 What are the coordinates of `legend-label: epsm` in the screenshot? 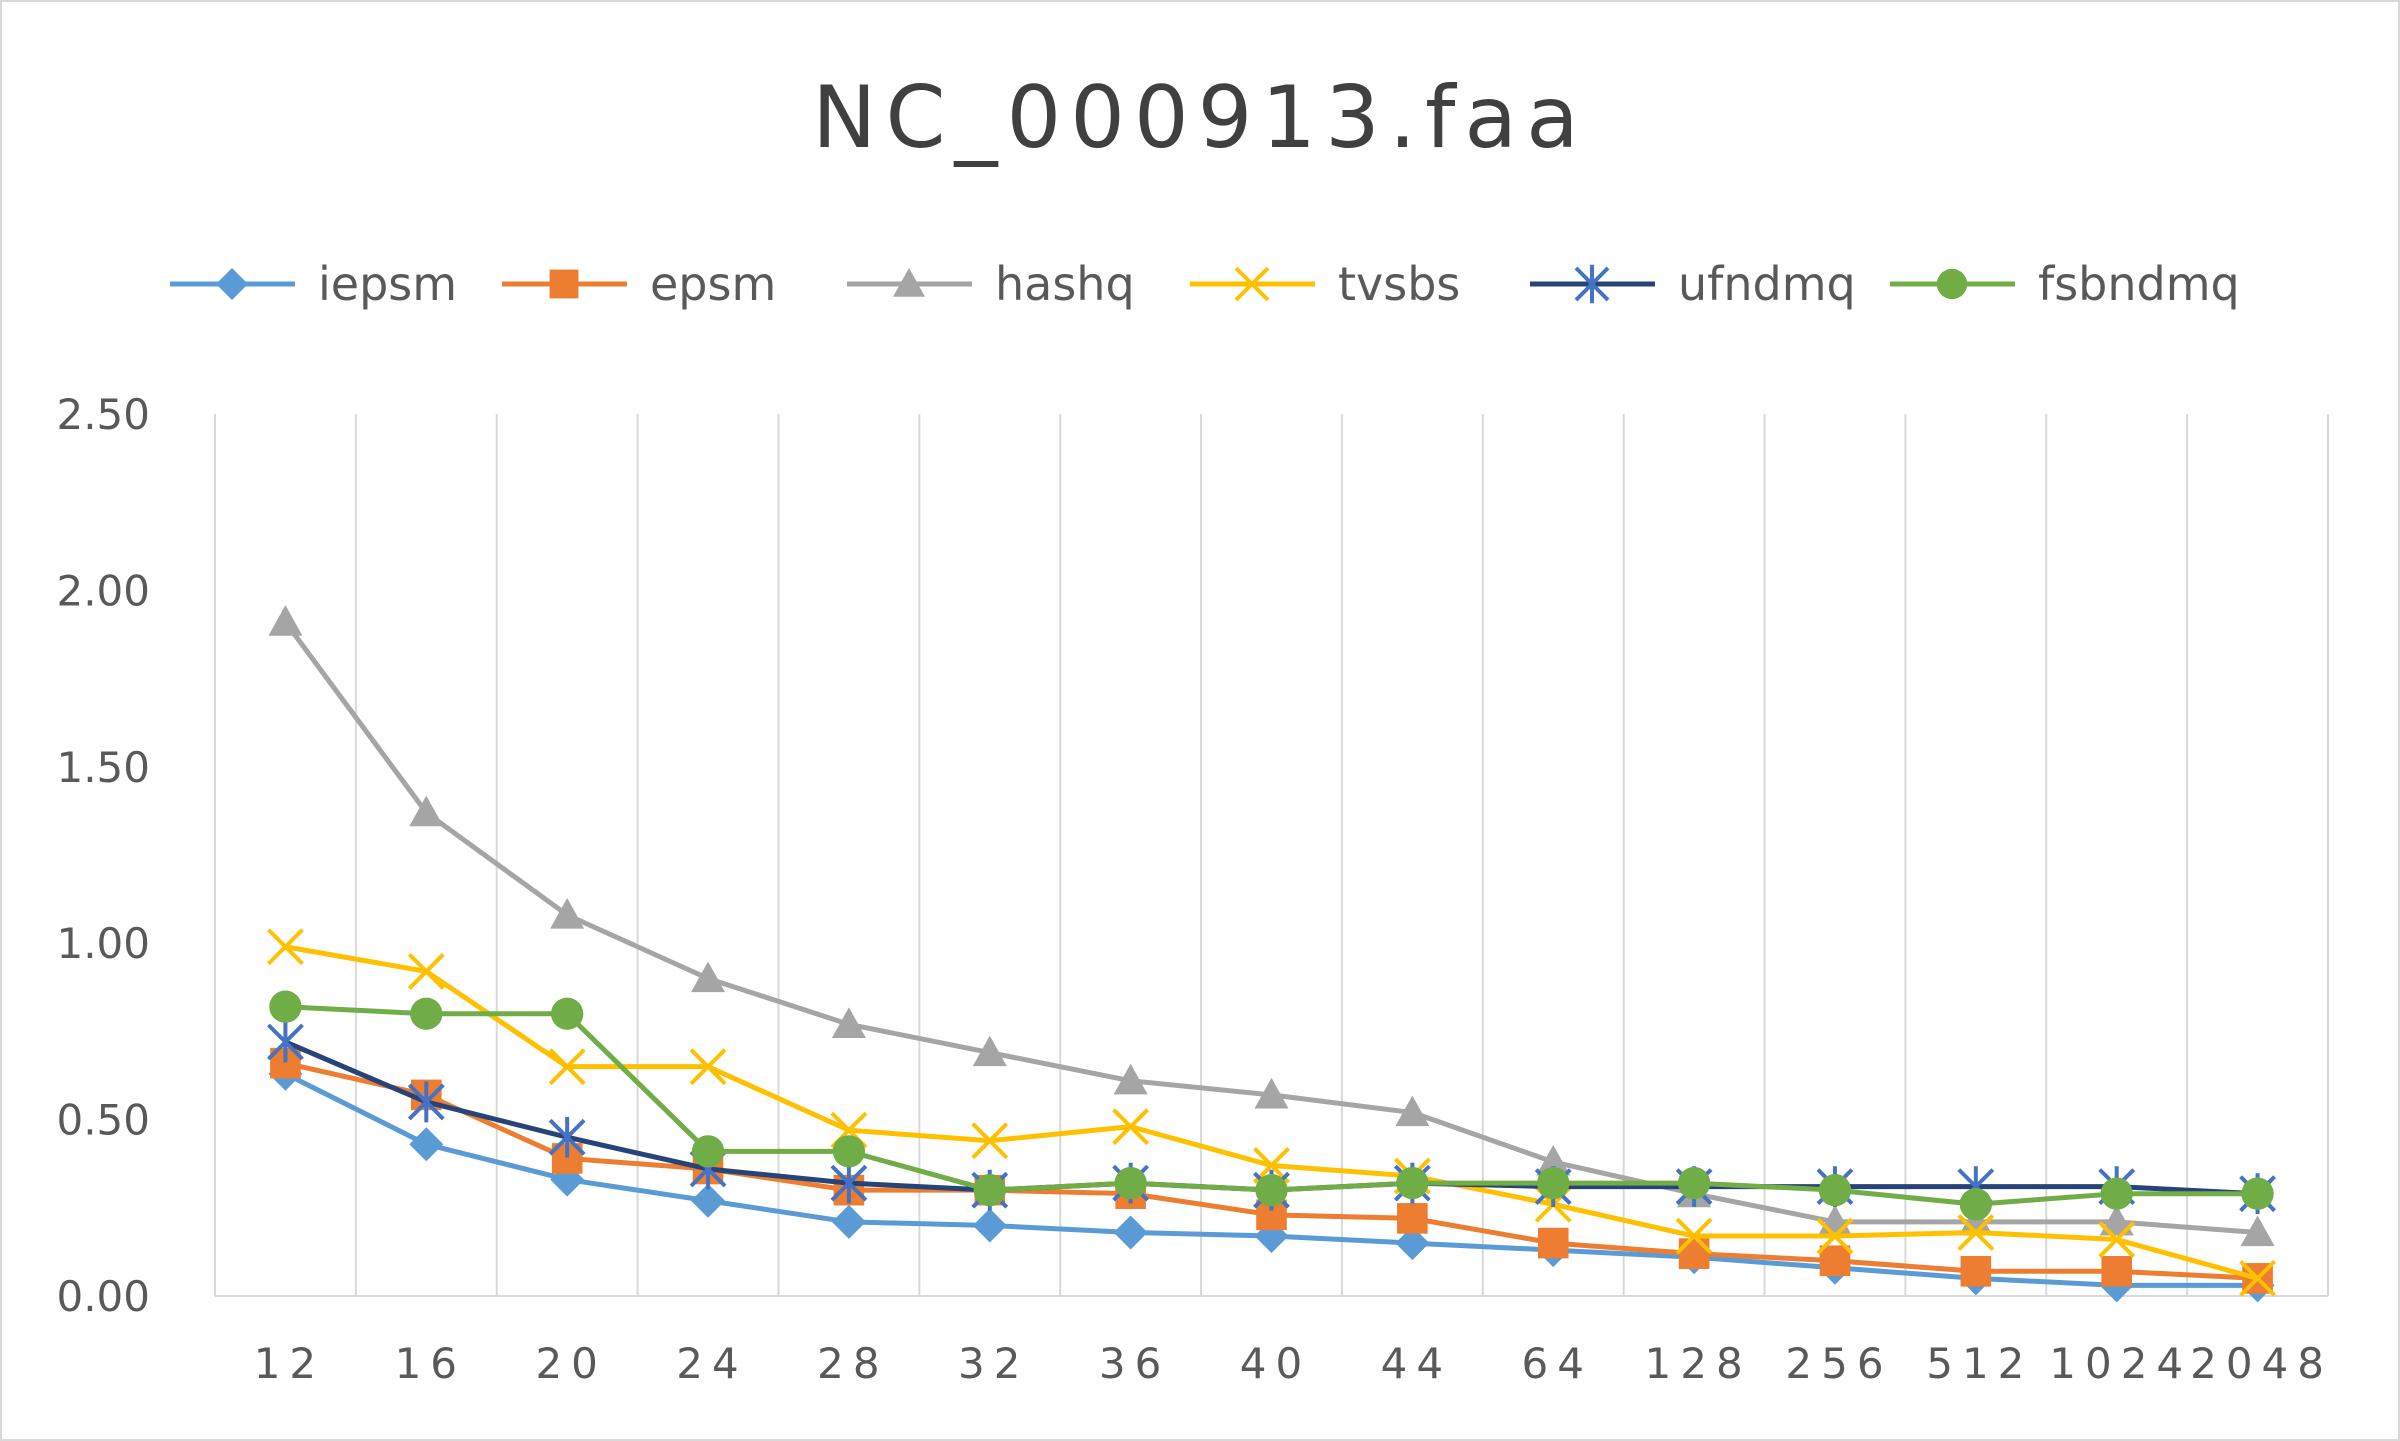 It's located at (713, 284).